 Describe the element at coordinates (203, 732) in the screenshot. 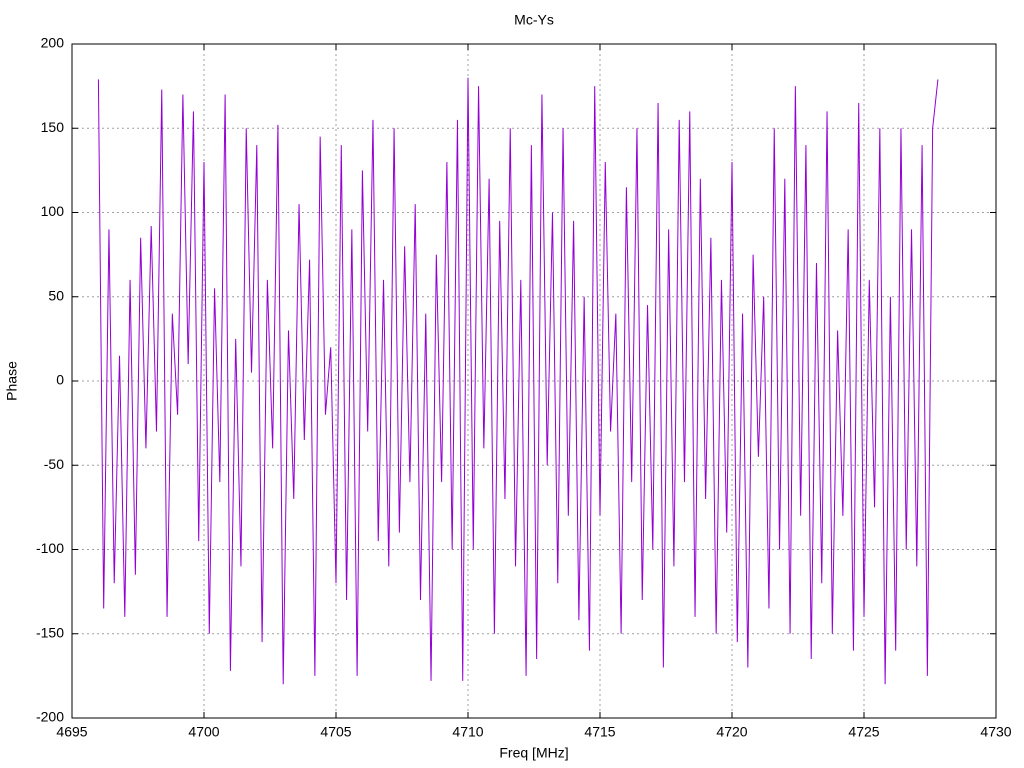

I see `x-tick-label: 4700` at that location.